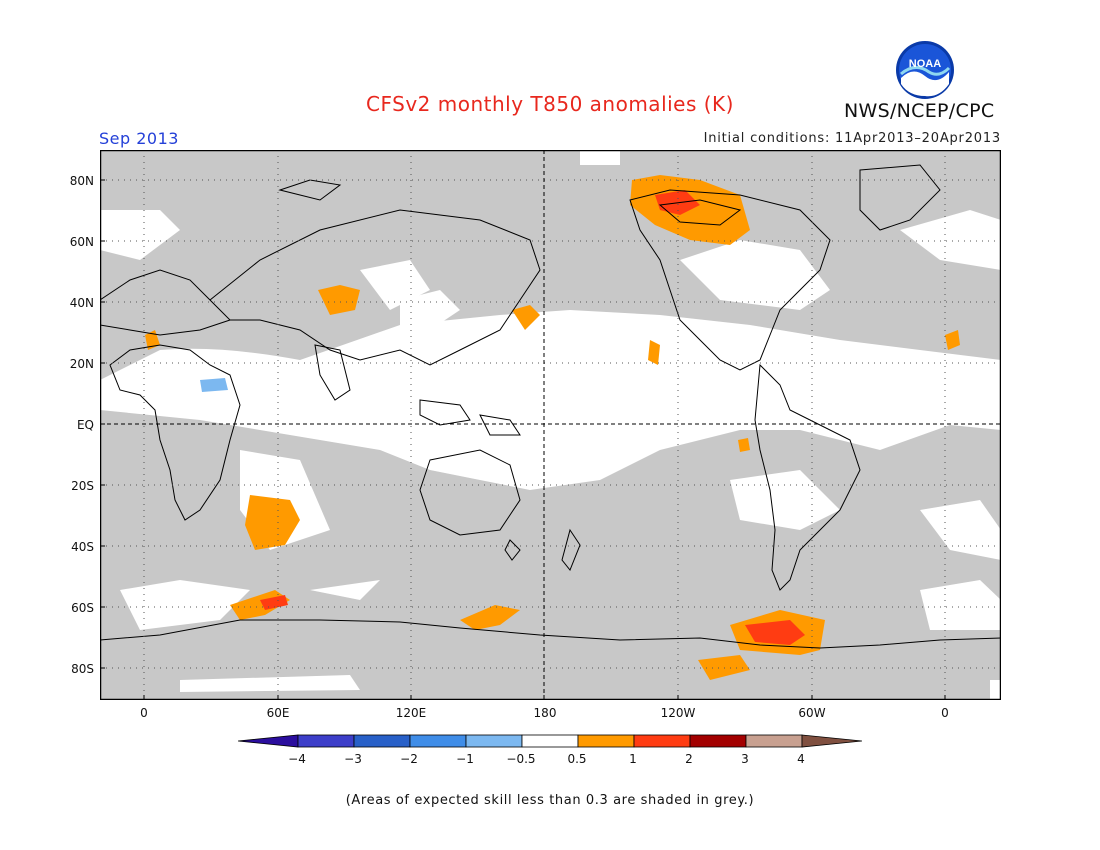 This screenshot has width=1100, height=850. I want to click on lat-tick-20s: 20S, so click(82, 486).